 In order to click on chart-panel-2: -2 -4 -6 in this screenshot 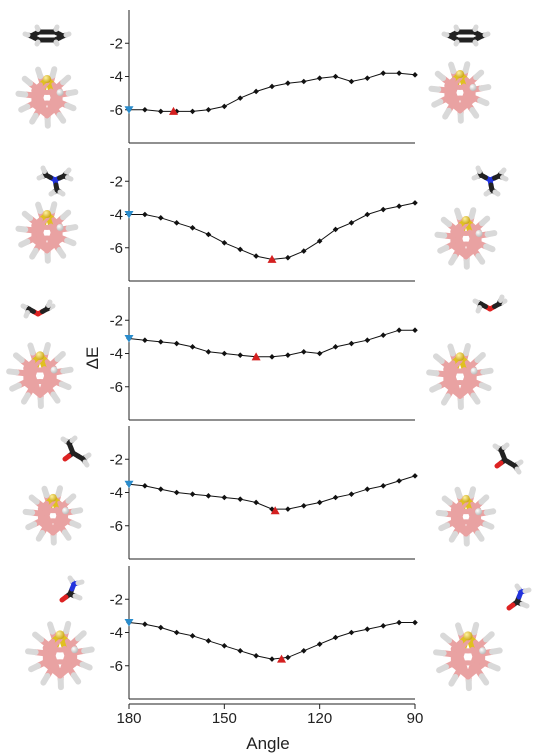, I will do `click(264, 215)`.